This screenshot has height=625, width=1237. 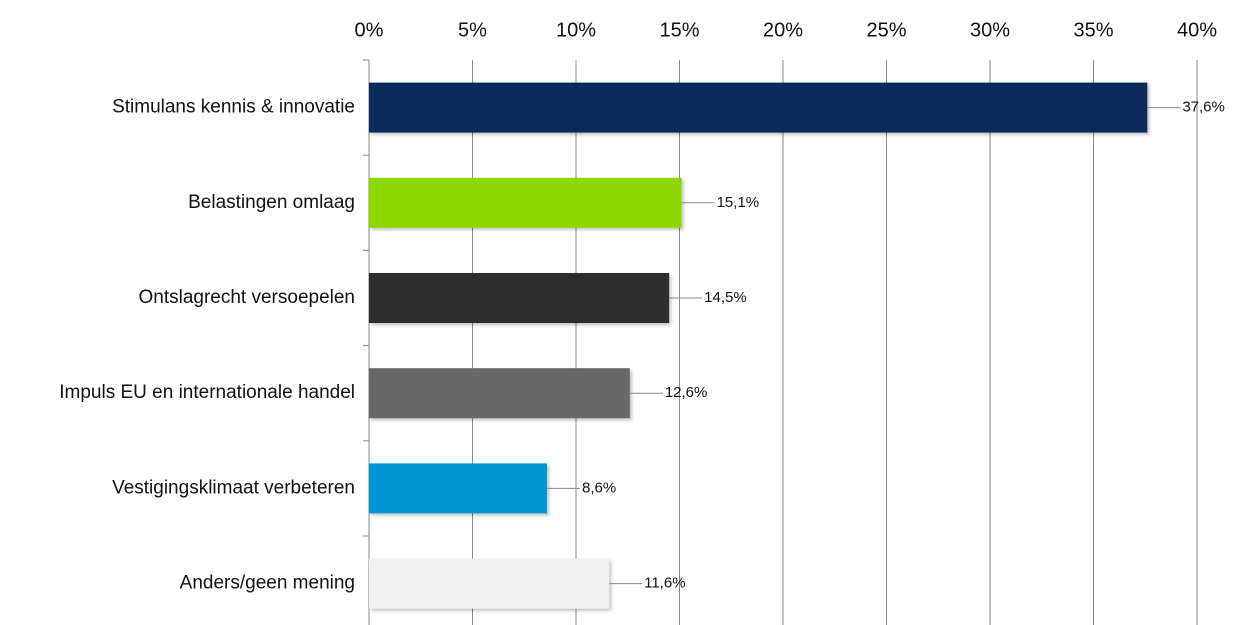 What do you see at coordinates (233, 487) in the screenshot?
I see `y-tick-label: Vestigingsklimaat verbeteren` at bounding box center [233, 487].